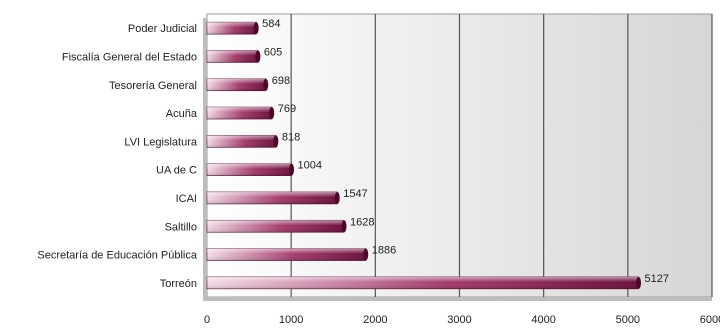 The height and width of the screenshot is (333, 720). I want to click on bar-value-label: 769, so click(287, 109).